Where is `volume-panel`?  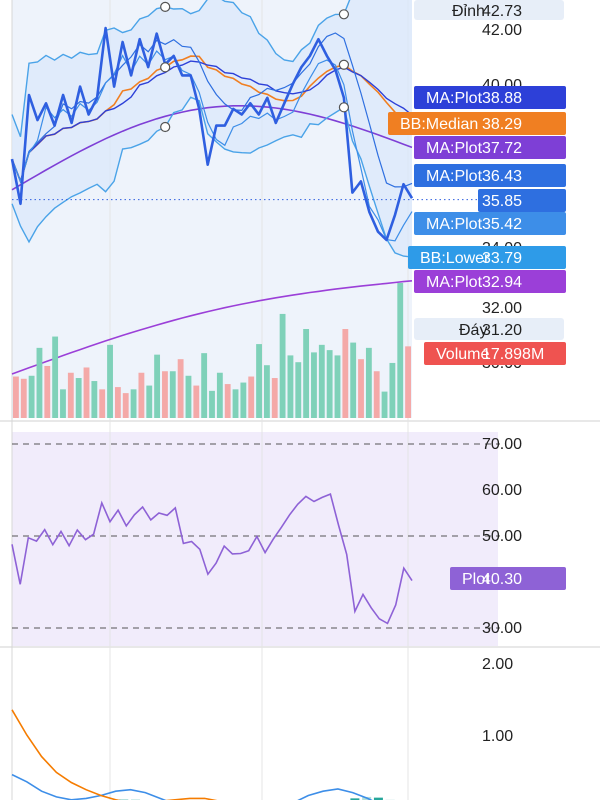 volume-panel is located at coordinates (212, 350).